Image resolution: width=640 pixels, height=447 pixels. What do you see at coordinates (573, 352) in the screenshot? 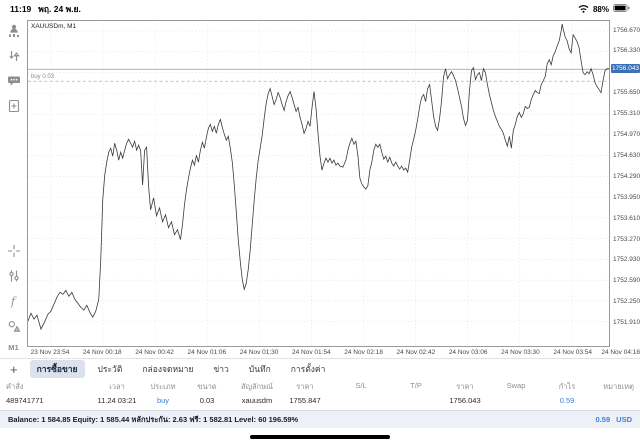
I see `time-axis-label: 24 Nov 03:54` at bounding box center [573, 352].